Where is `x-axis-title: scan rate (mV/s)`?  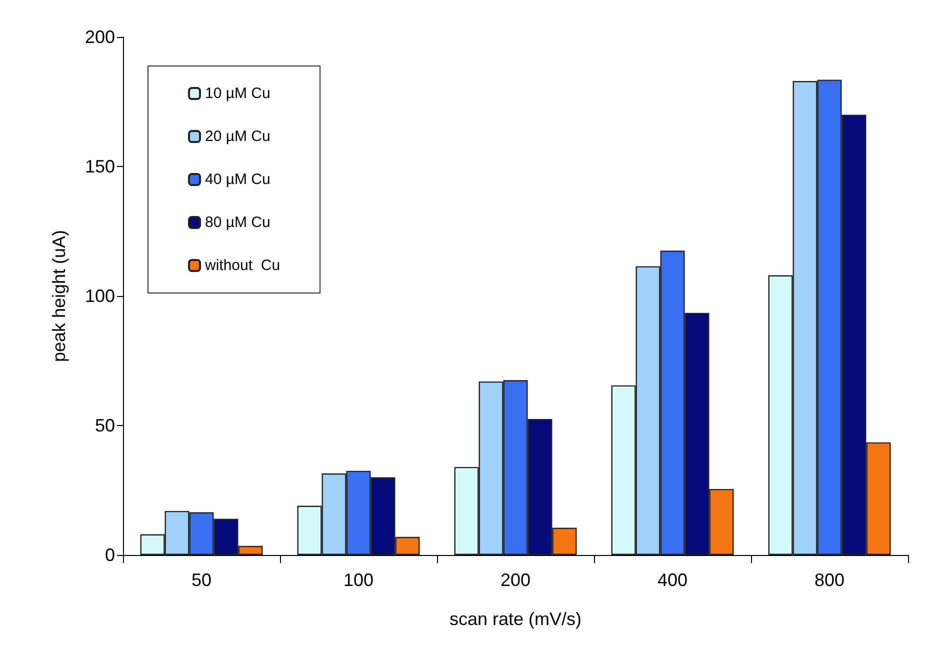 x-axis-title: scan rate (mV/s) is located at coordinates (515, 619).